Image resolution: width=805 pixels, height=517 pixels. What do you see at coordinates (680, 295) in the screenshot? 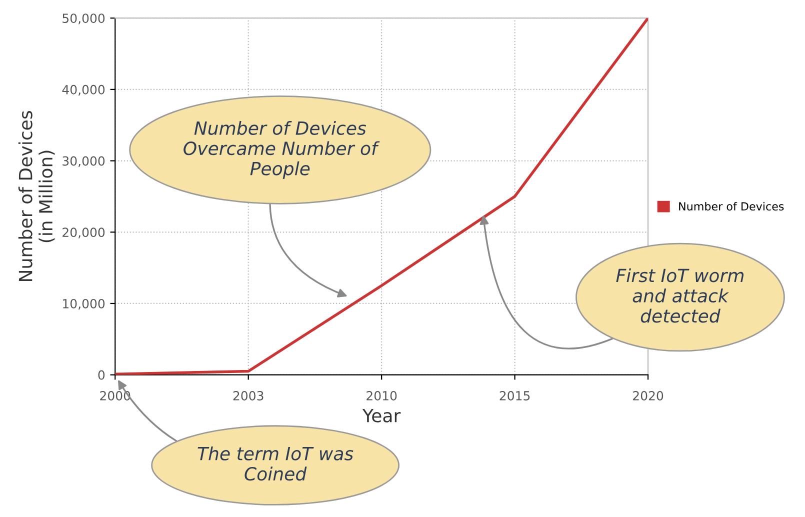
I see `annotation: First IoT worm and attack detected` at bounding box center [680, 295].